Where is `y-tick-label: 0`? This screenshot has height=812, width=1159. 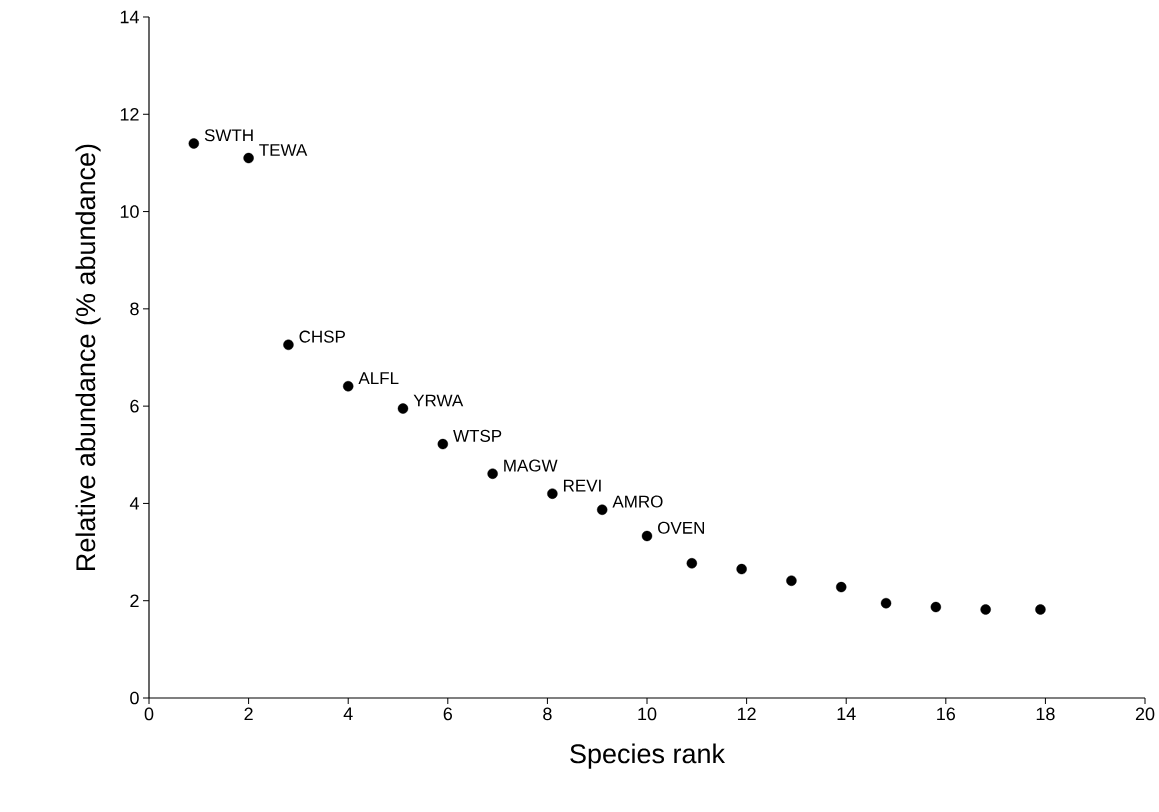 y-tick-label: 0 is located at coordinates (134, 698).